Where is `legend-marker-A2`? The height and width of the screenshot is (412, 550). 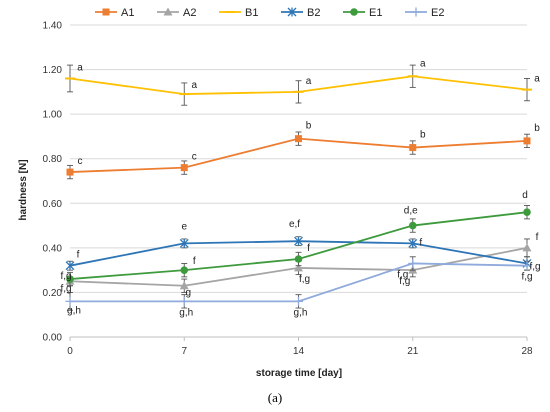 legend-marker-A2 is located at coordinates (168, 11).